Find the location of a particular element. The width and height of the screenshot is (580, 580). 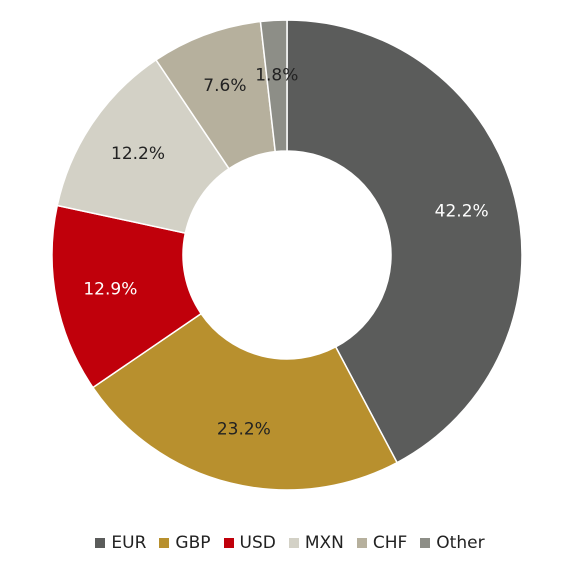

legend-item-other: Other is located at coordinates (452, 543).